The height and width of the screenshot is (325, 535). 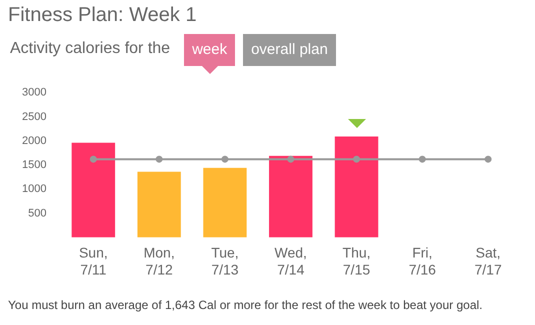 What do you see at coordinates (34, 92) in the screenshot?
I see `y-tick-label: 3000` at bounding box center [34, 92].